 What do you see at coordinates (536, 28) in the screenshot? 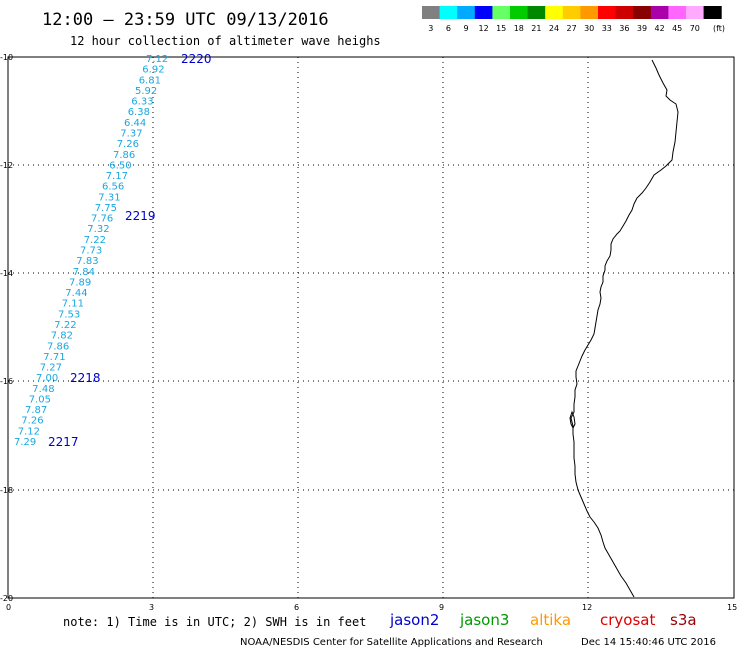
I see `legend-label: 21` at bounding box center [536, 28].